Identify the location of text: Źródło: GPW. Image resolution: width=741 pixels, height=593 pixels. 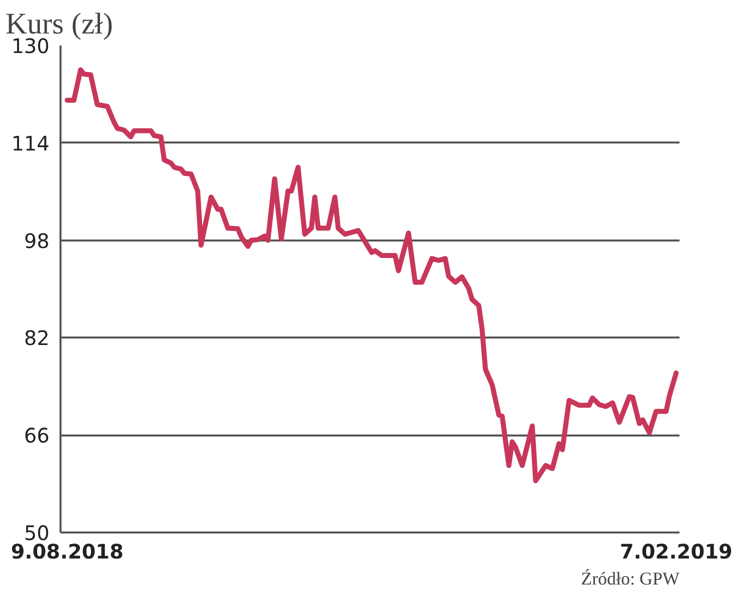
(630, 578).